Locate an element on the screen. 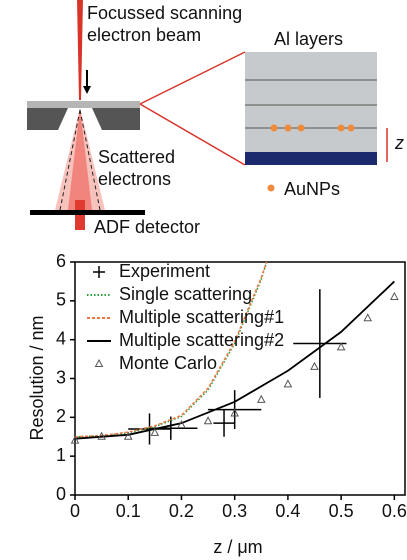  scatter-label: electrons is located at coordinates (134, 179).